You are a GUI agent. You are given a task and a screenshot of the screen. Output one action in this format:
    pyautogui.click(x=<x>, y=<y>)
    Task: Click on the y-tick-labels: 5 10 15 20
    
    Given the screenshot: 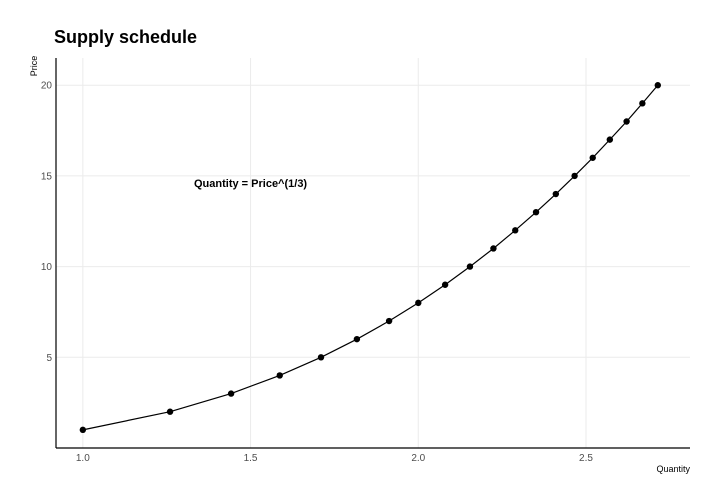 What is the action you would take?
    pyautogui.click(x=47, y=222)
    